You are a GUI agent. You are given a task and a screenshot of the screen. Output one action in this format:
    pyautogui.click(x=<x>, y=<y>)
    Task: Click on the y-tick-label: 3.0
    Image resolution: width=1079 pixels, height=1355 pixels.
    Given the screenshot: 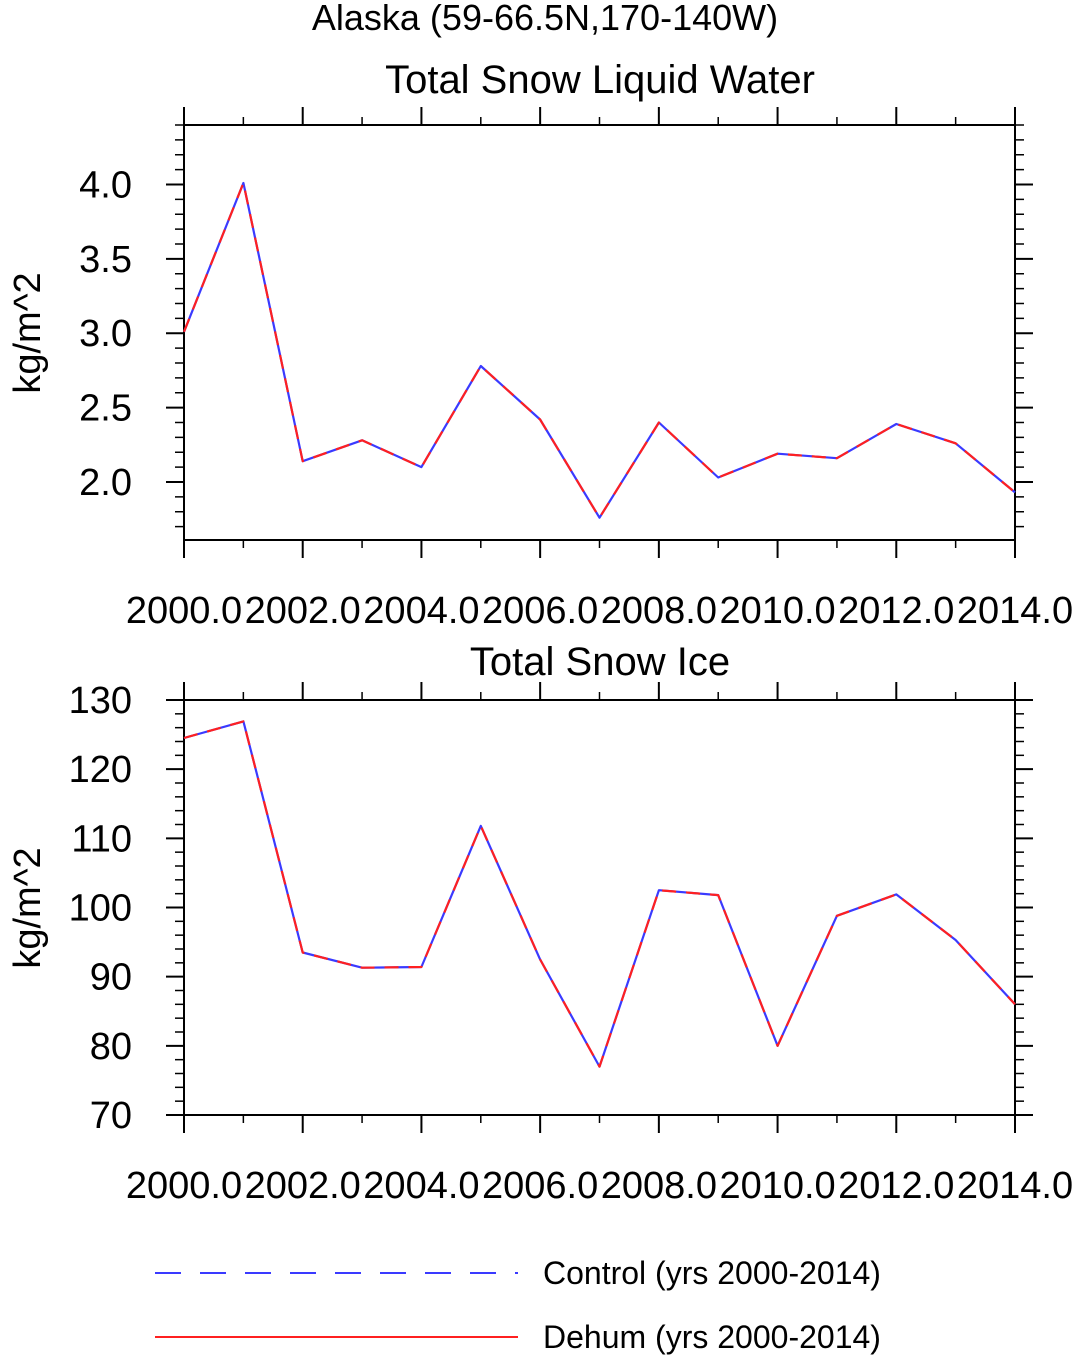 What is the action you would take?
    pyautogui.click(x=105, y=334)
    